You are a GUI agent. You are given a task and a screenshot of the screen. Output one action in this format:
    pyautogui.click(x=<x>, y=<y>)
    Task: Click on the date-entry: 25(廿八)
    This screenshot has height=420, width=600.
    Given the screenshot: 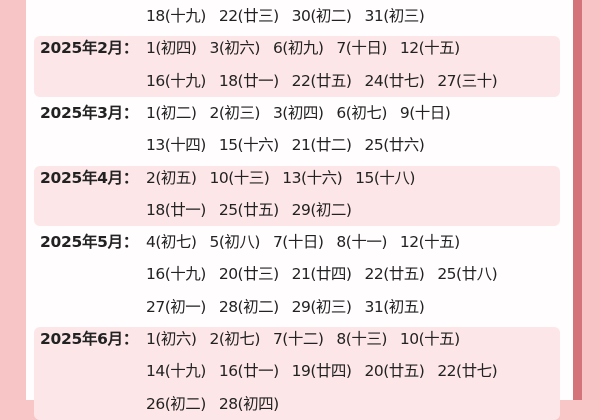 What is the action you would take?
    pyautogui.click(x=467, y=274)
    